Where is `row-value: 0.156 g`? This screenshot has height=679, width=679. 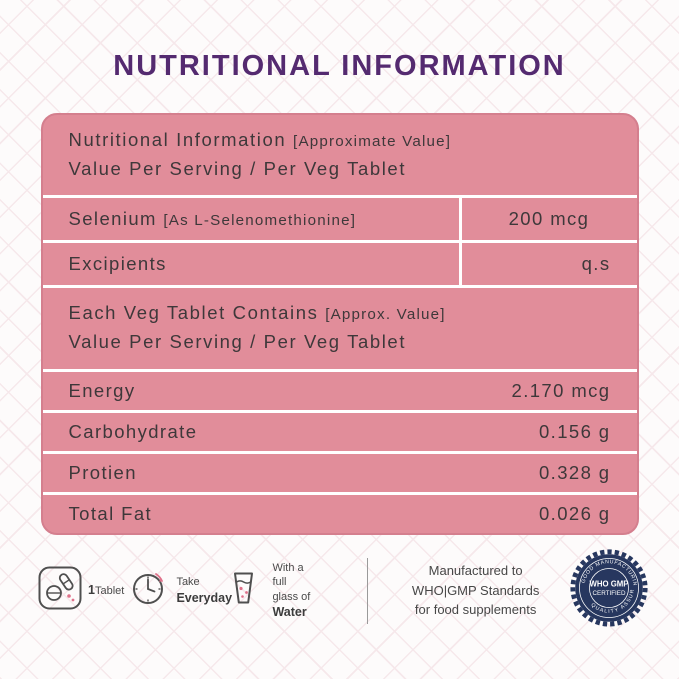
row-value: 0.156 g is located at coordinates (574, 431).